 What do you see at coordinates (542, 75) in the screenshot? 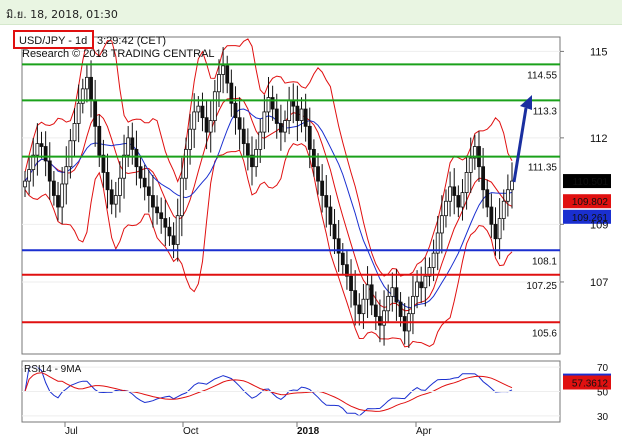
I see `level-label: 114.55` at bounding box center [542, 75].